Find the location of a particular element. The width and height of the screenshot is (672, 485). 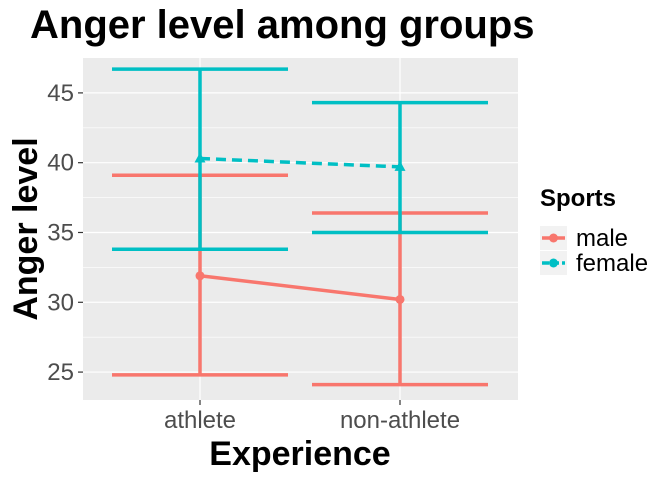

x-ticks: athlete non-athlete is located at coordinates (312, 417).